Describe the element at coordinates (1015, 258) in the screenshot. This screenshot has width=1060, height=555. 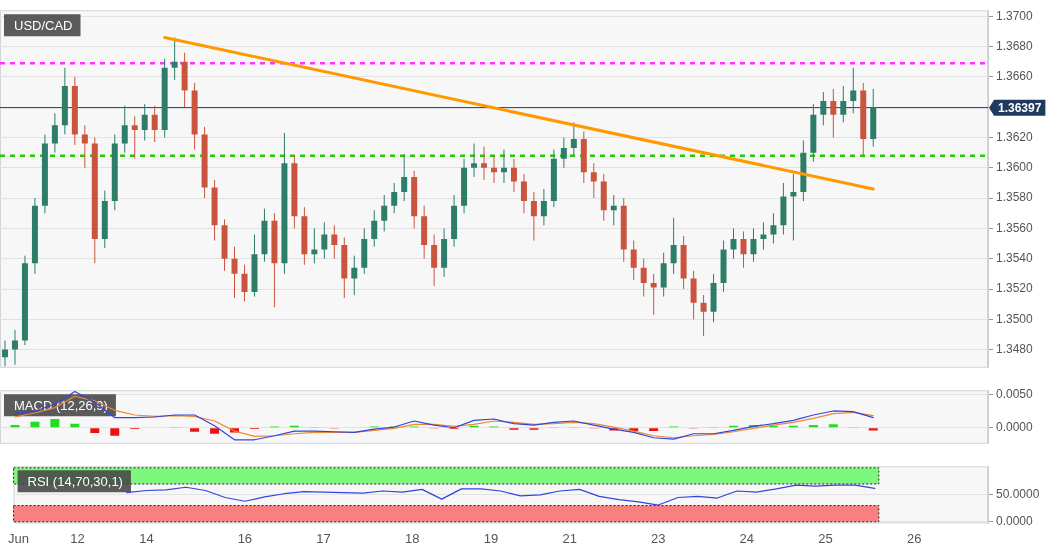
I see `y-tick-label: 1.3540` at that location.